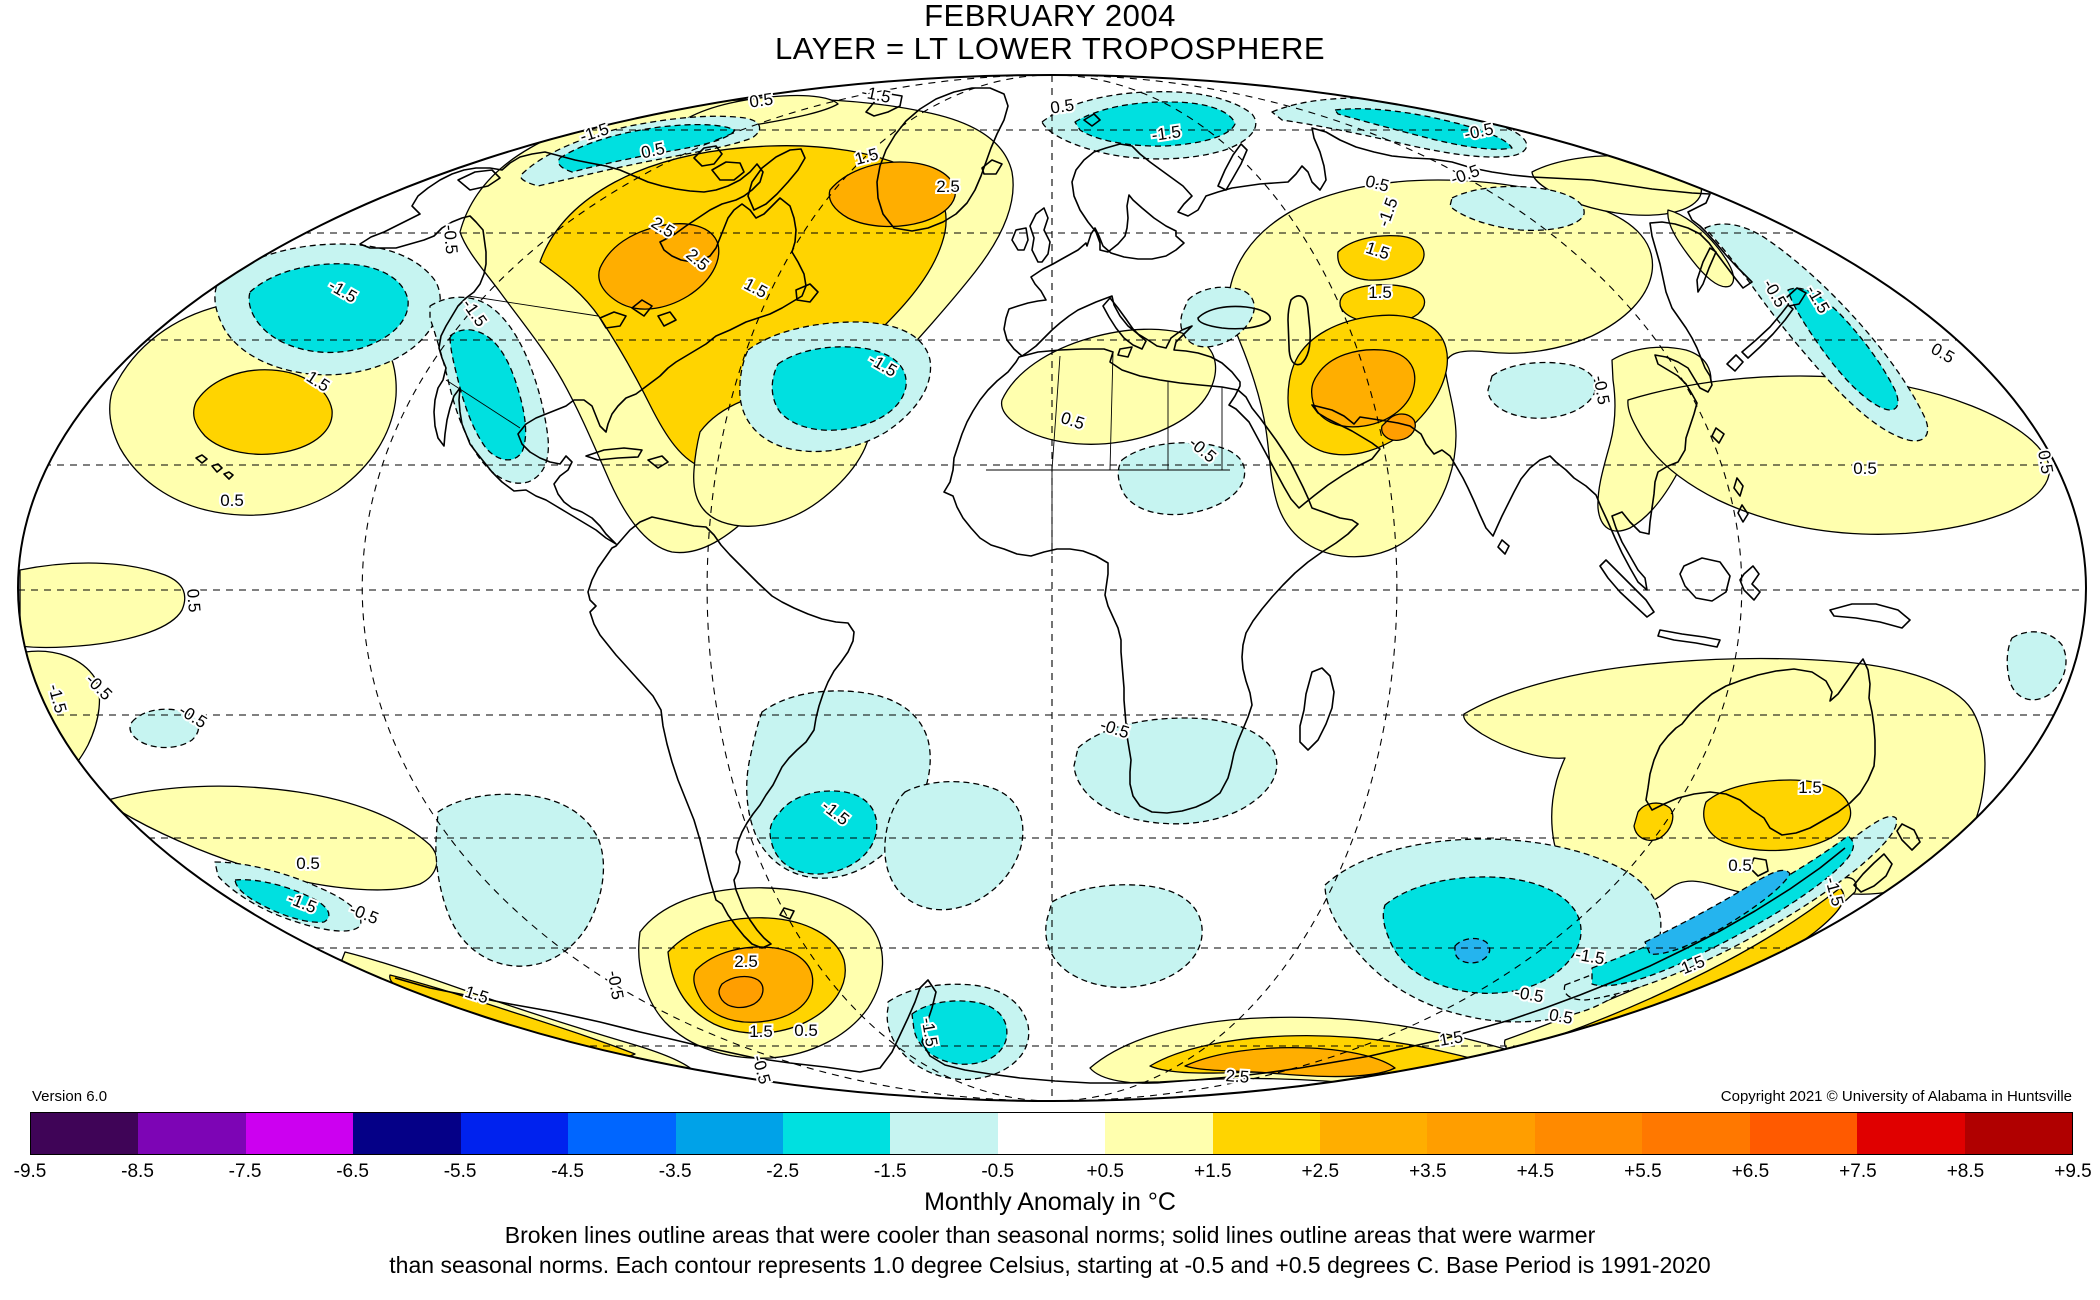 Image resolution: width=2100 pixels, height=1300 pixels. Describe the element at coordinates (137, 1171) in the screenshot. I see `color-scale-tick-label: -8.5` at that location.